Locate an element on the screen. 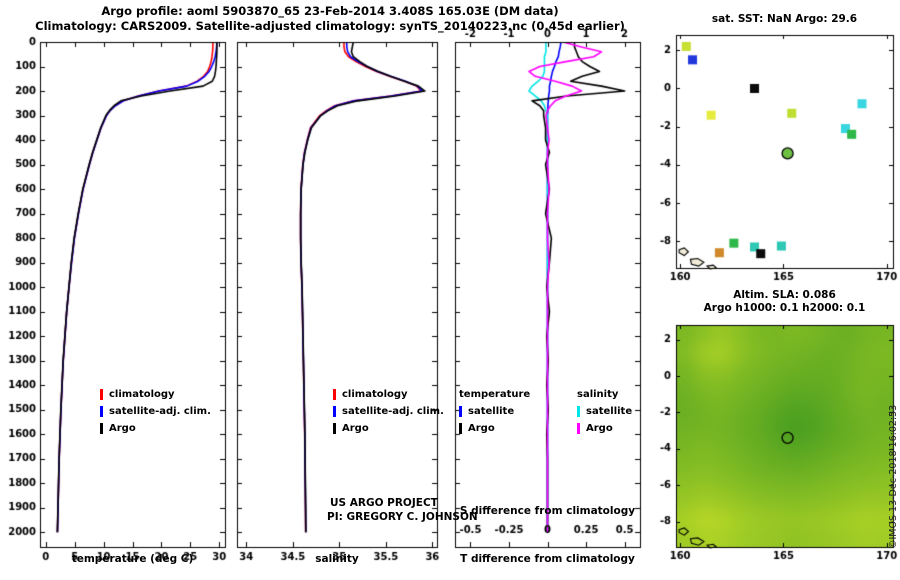  t-difference-axis-label: T difference from climatology is located at coordinates (547, 559).